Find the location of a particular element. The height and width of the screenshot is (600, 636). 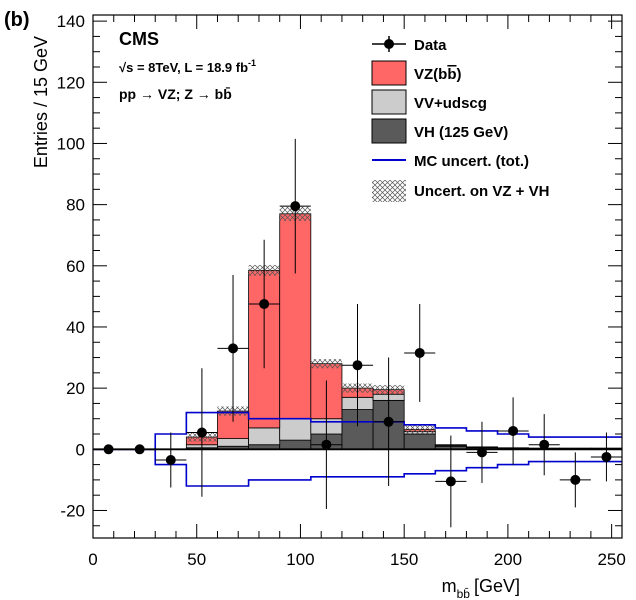

x-axis-label-var: m is located at coordinates (449, 586).